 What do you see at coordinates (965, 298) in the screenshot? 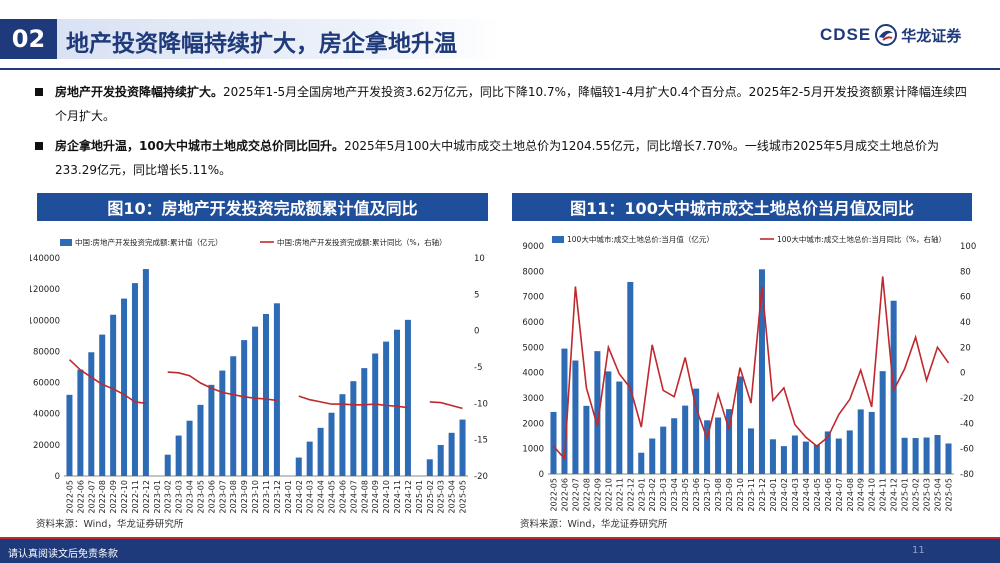
I see `y-right-tick-label: 60` at bounding box center [965, 298].